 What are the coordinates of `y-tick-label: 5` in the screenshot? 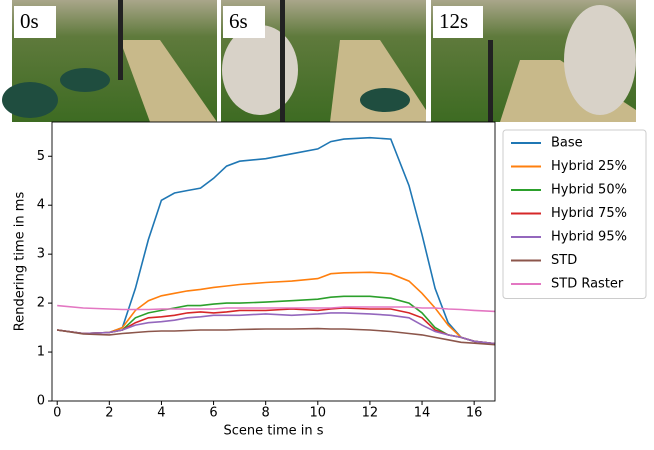 It's located at (41, 156).